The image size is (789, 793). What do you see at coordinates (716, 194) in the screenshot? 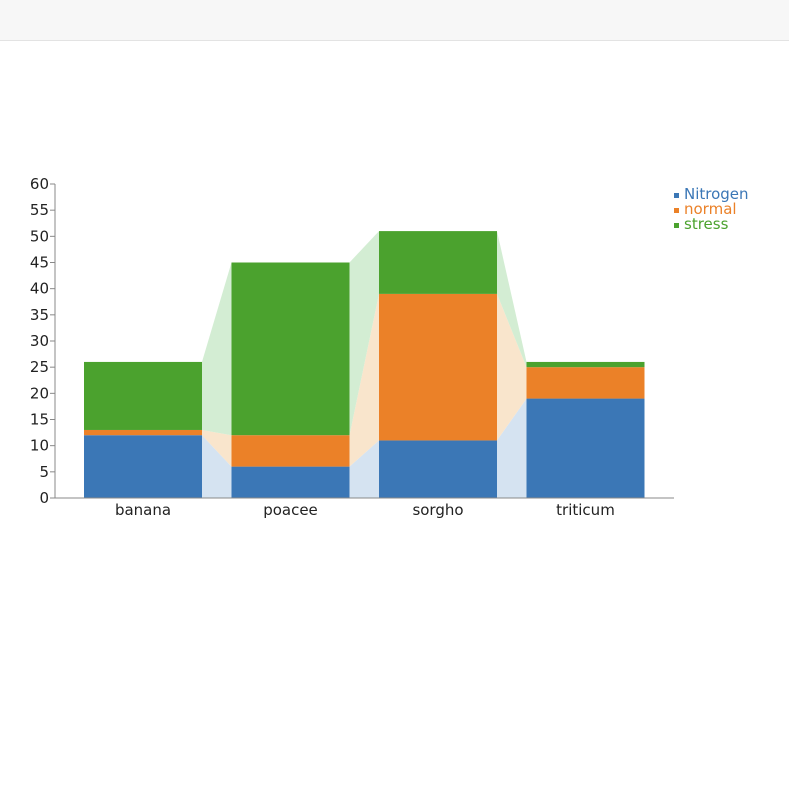
I see `legend-label-nitrogen: Nitrogen` at bounding box center [716, 194].